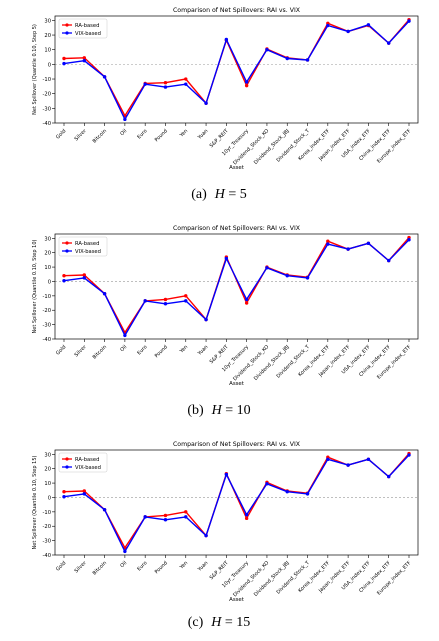 The image size is (439, 641). Describe the element at coordinates (235, 622) in the screenshot. I see `caption-value: = 15` at that location.